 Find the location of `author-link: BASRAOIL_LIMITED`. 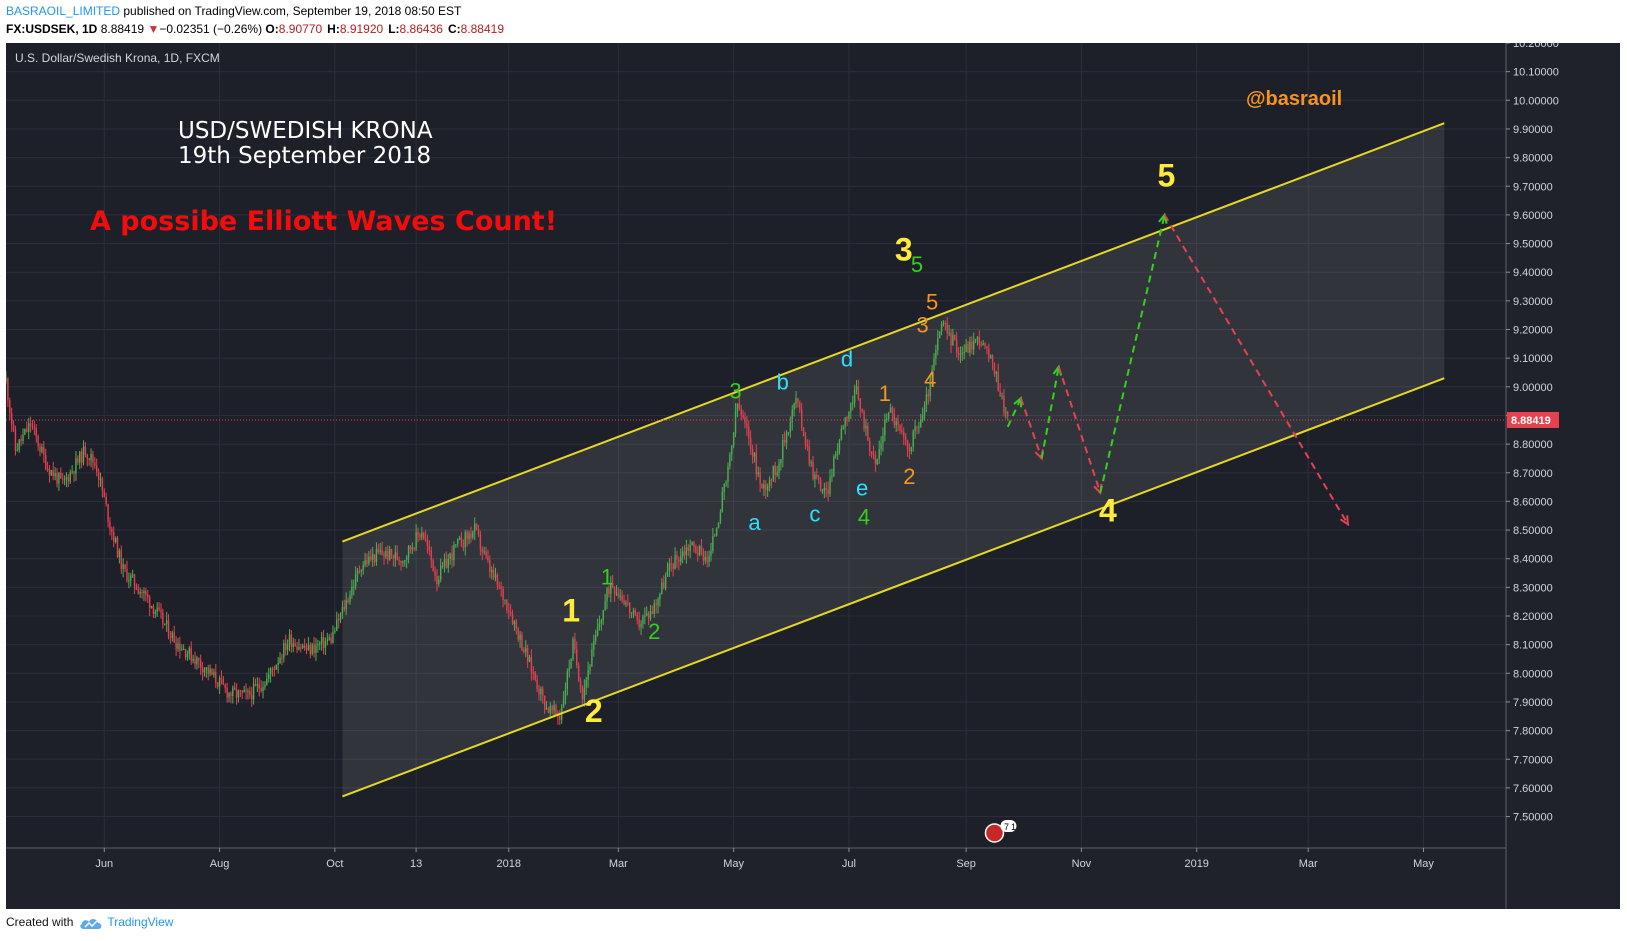

author-link: BASRAOIL_LIMITED is located at coordinates (63, 11).